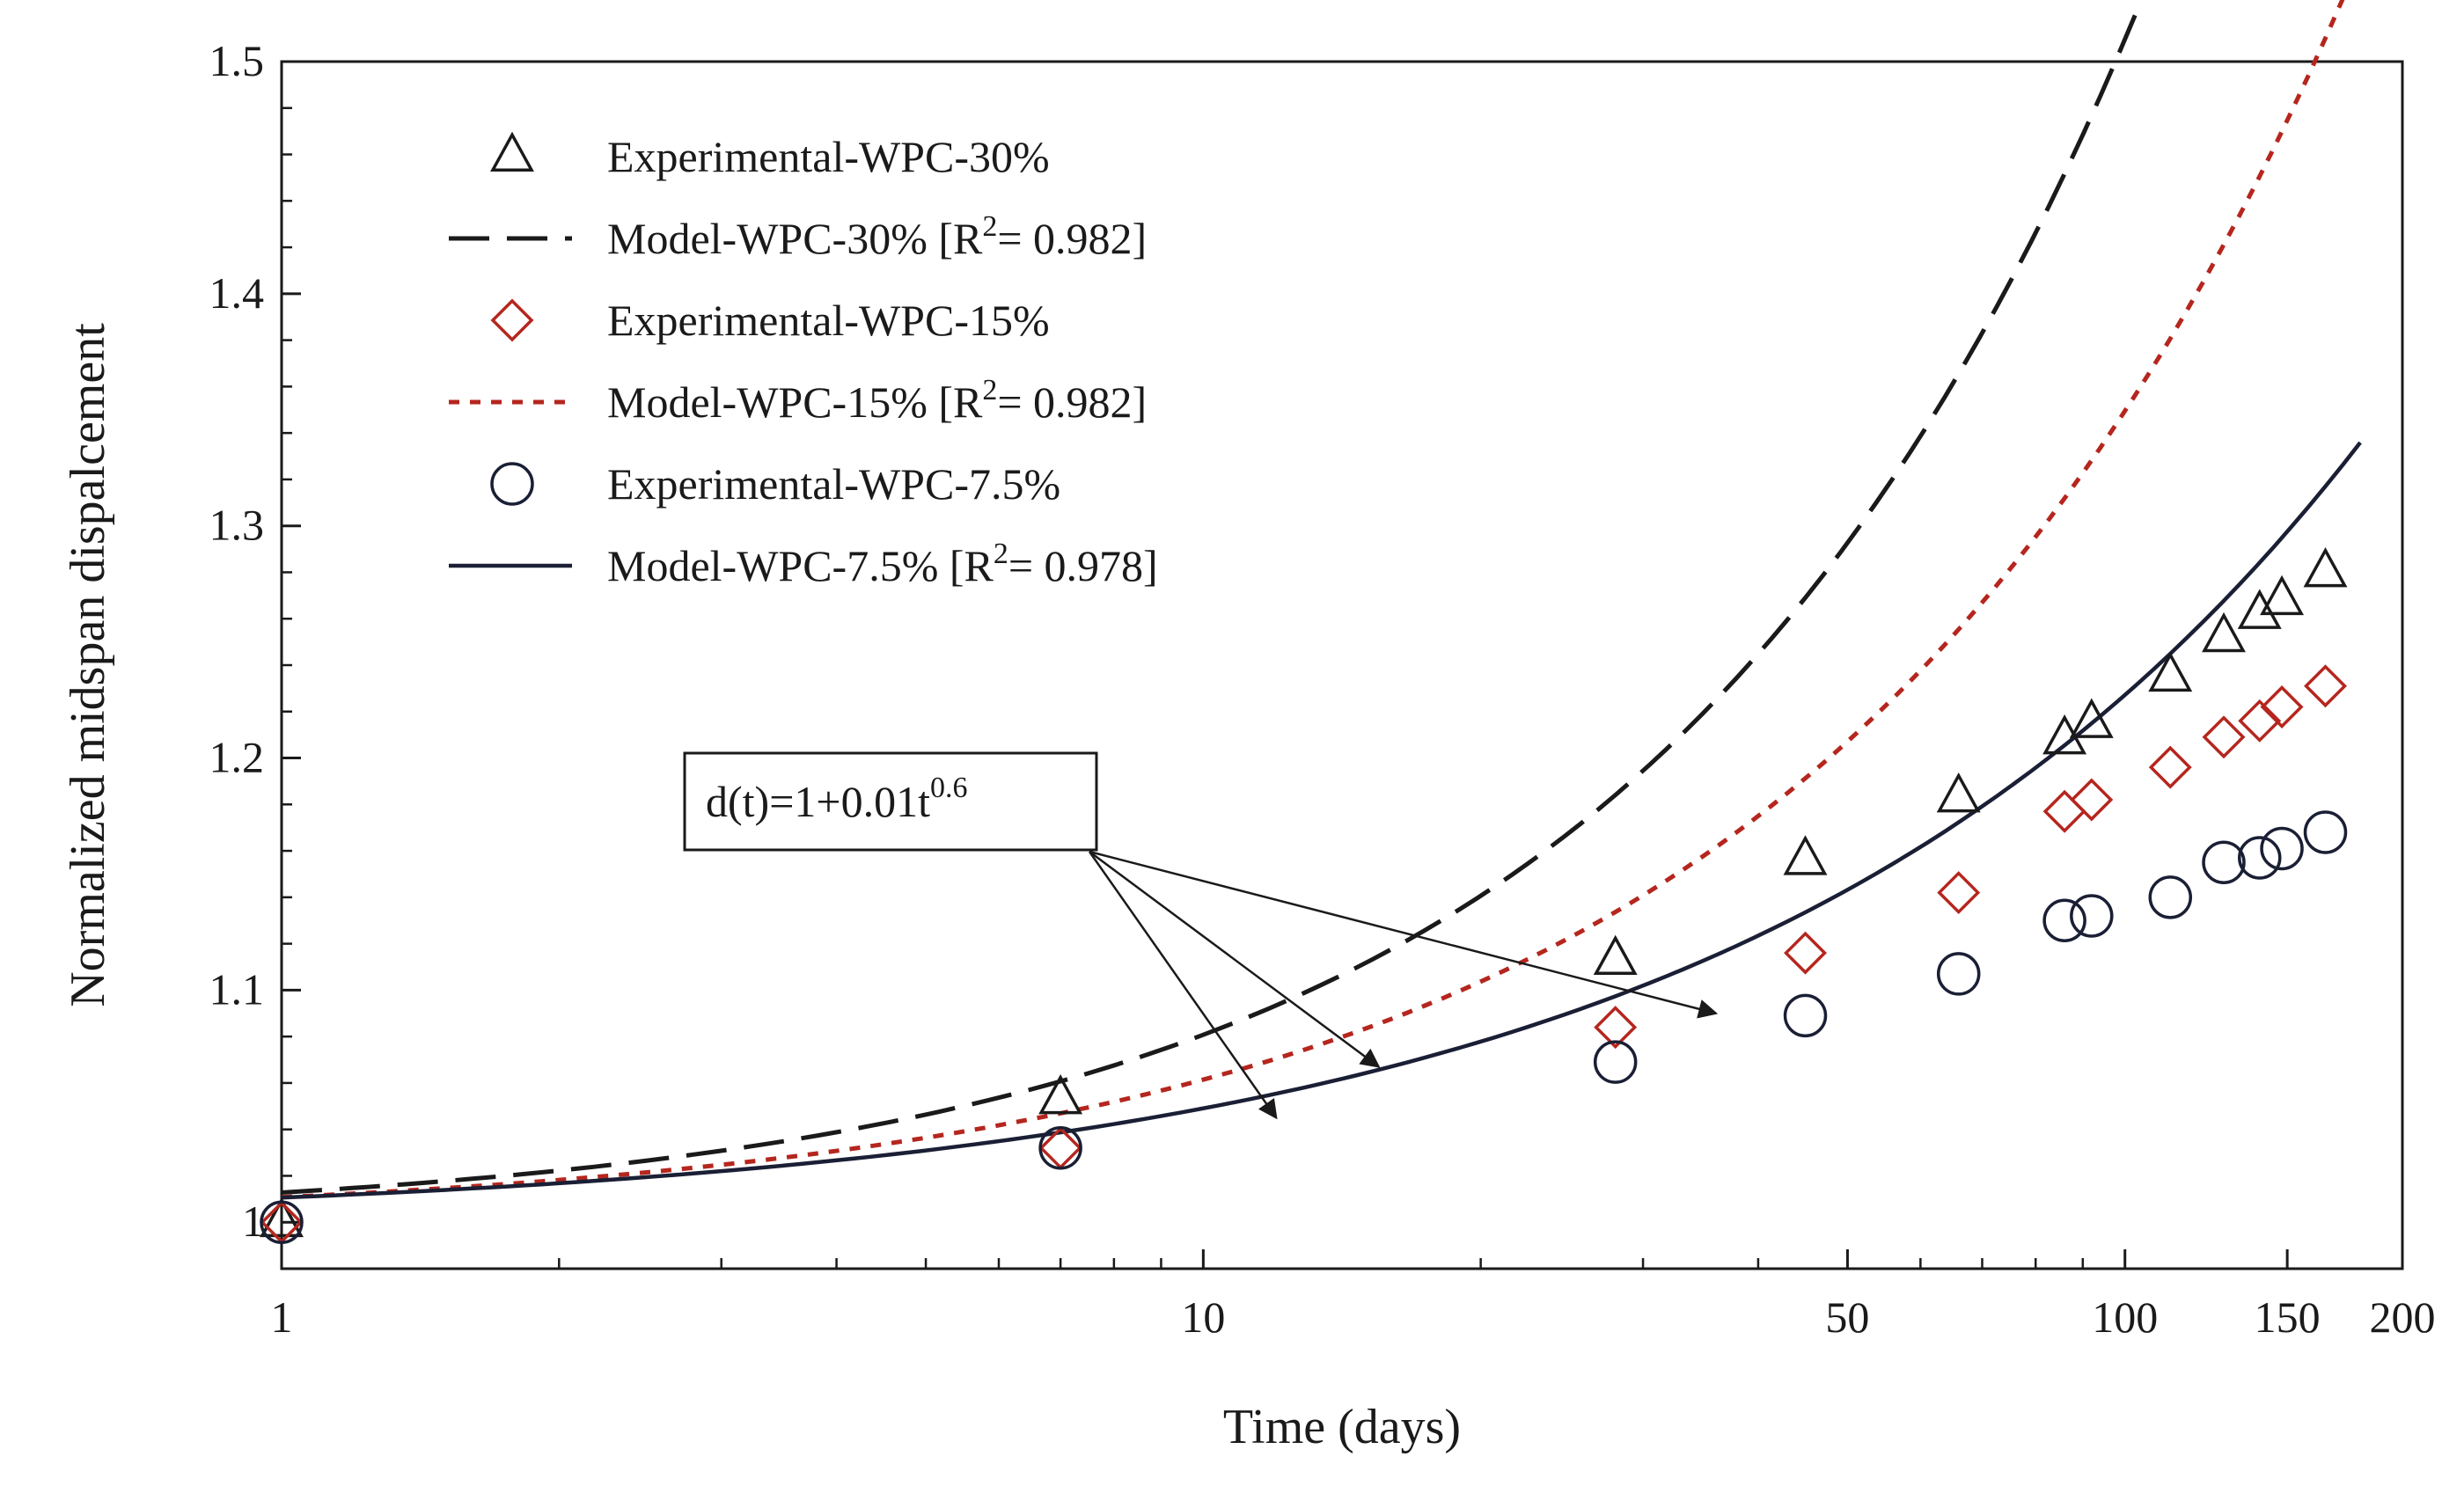  What do you see at coordinates (2125, 1317) in the screenshot?
I see `x-tick-label: 100` at bounding box center [2125, 1317].